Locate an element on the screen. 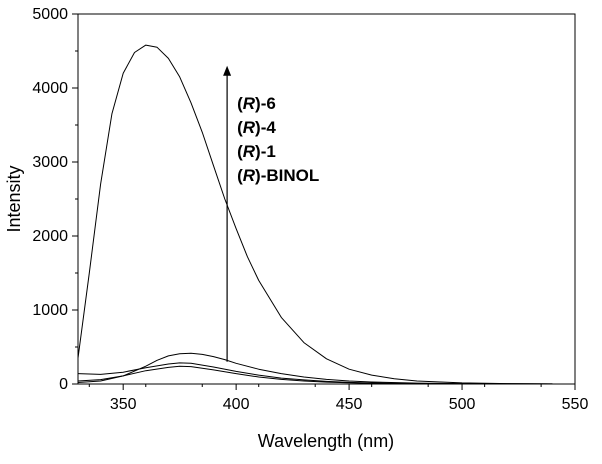 This screenshot has height=464, width=602. x-axis-title: Wavelength (nm) is located at coordinates (326, 441).